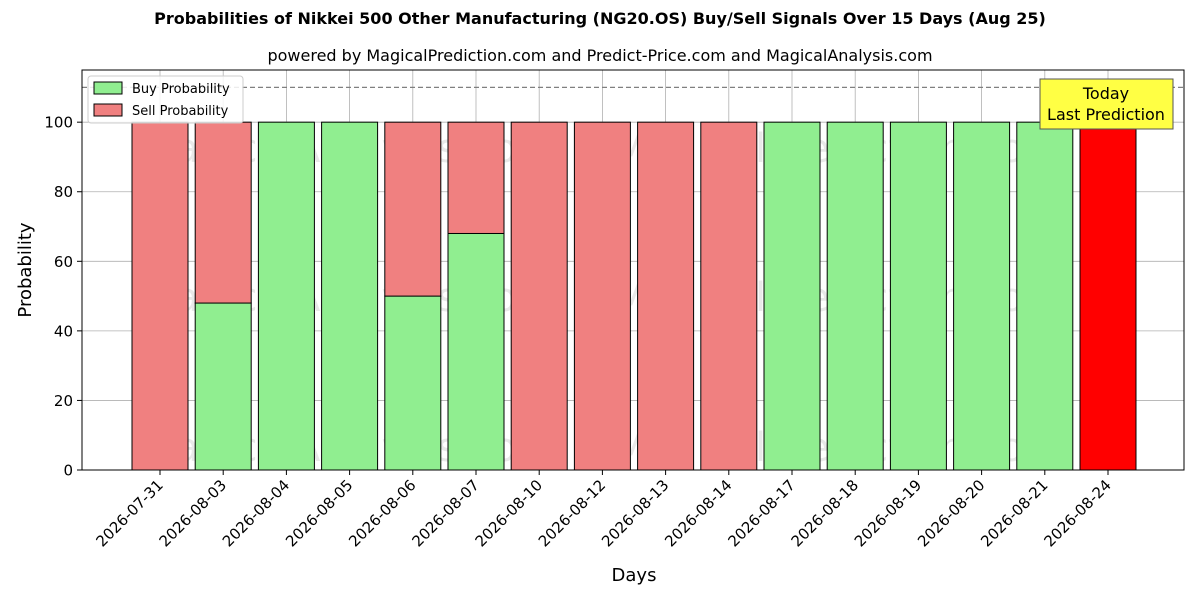 The image size is (1200, 600). I want to click on annotation-line-1: Today, so click(1105, 93).